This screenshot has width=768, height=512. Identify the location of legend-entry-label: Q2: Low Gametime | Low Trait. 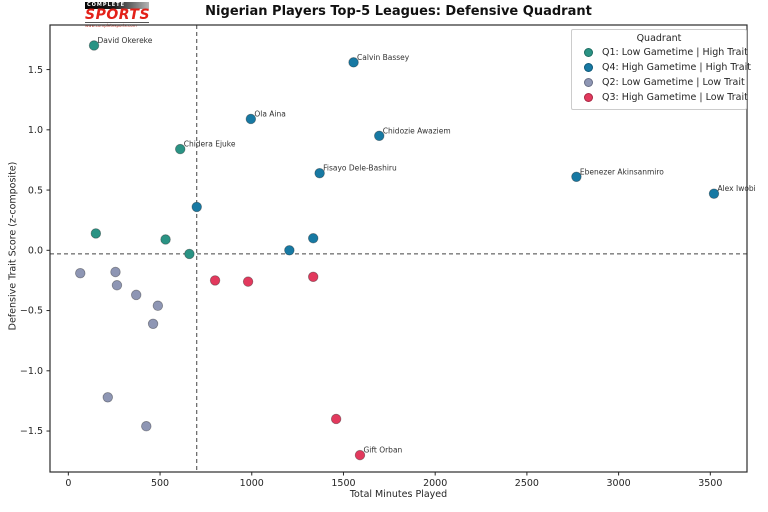
(673, 82).